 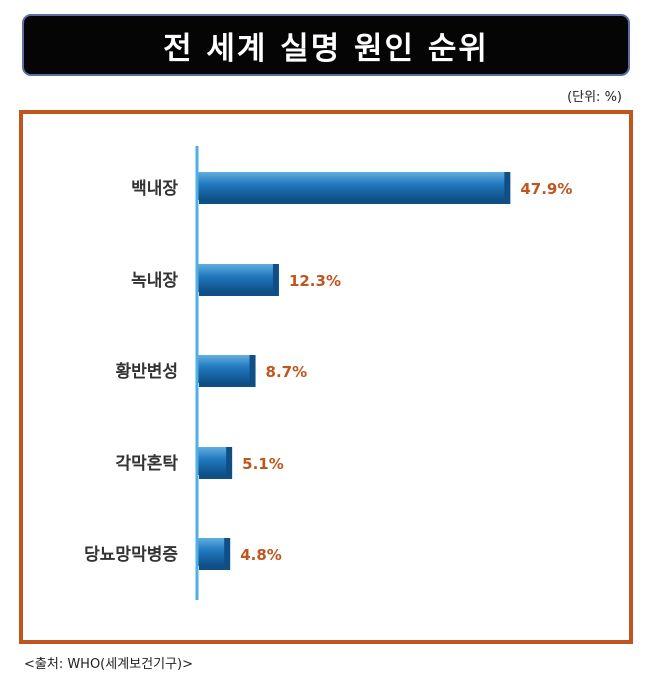 I want to click on source-note: <출처: WHO(세계보건기구)>, so click(x=108, y=664).